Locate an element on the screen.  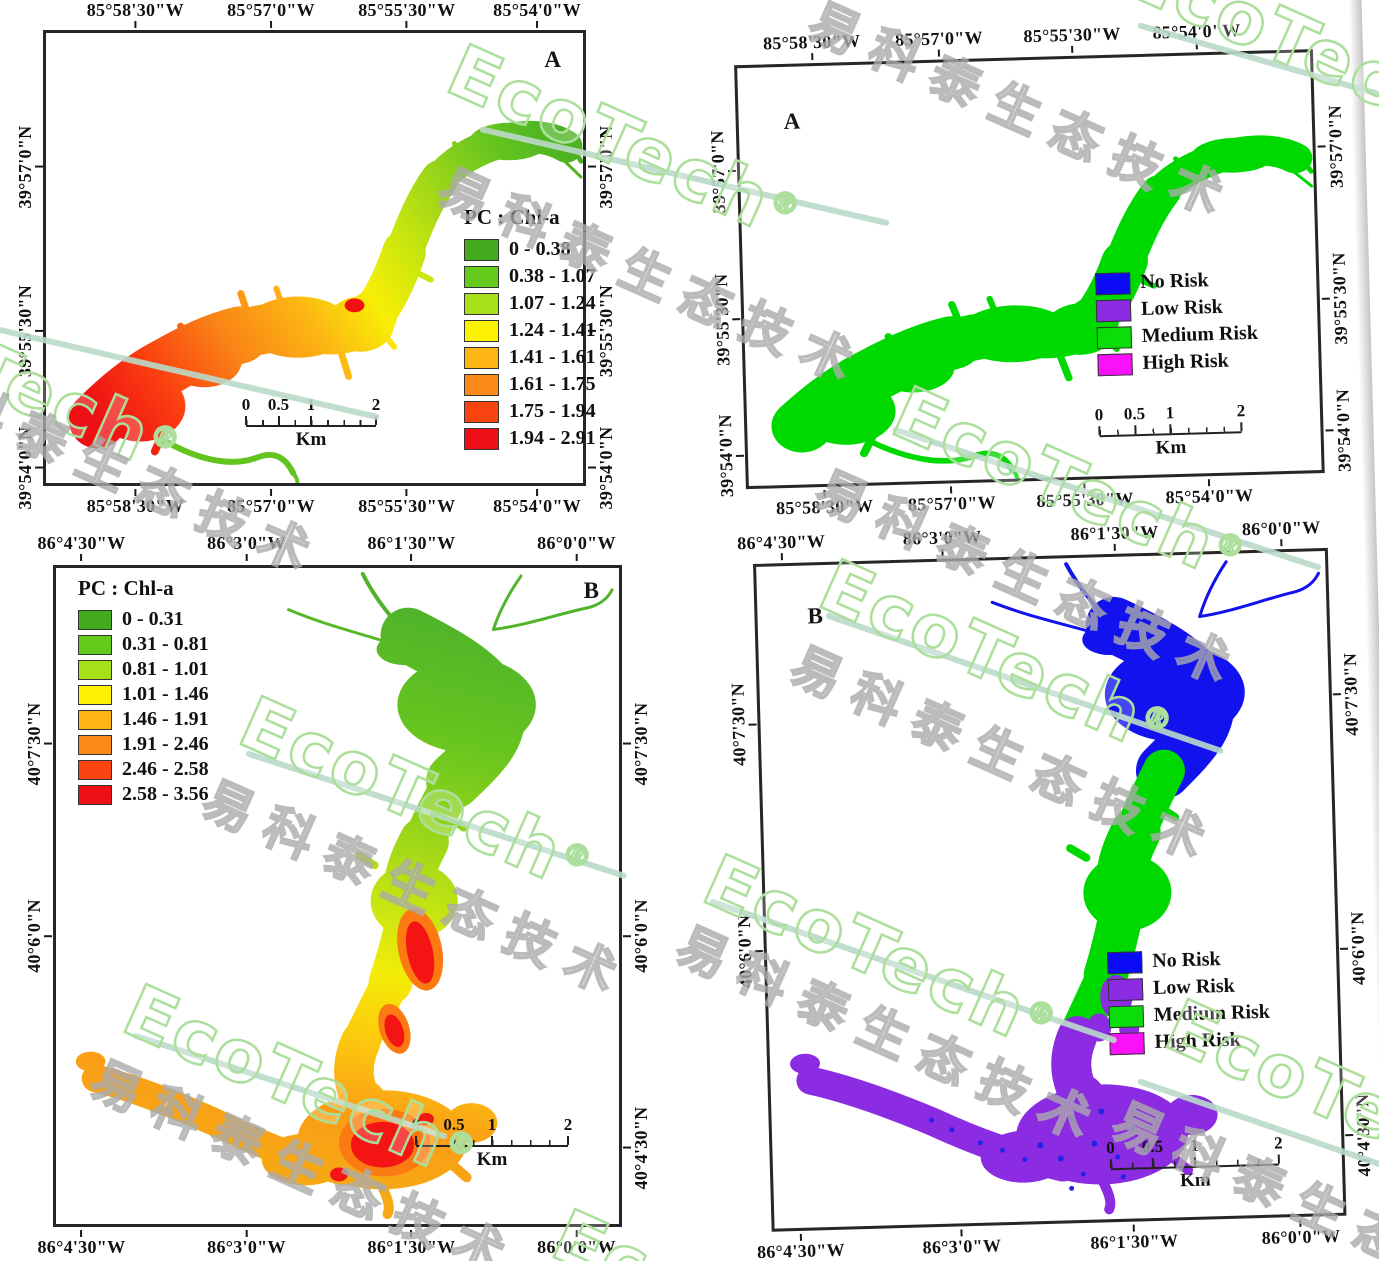
scale-number: 0.5 is located at coordinates (1152, 1146).